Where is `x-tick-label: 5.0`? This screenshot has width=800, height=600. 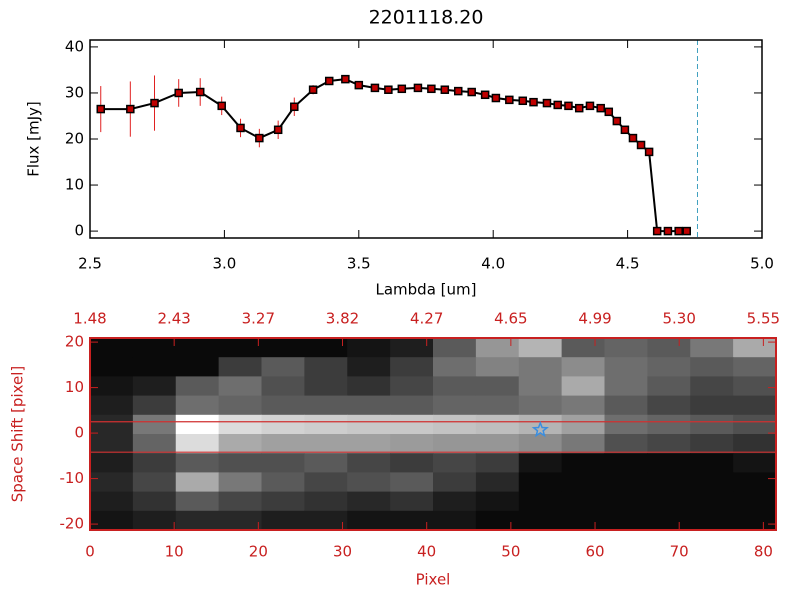
x-tick-label: 5.0 is located at coordinates (762, 264).